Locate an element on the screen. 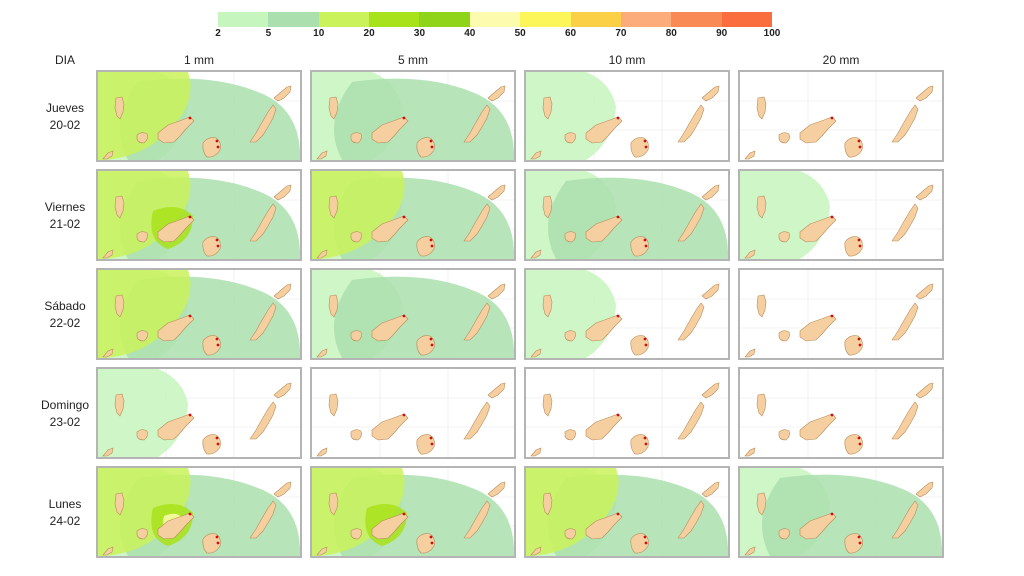 Image resolution: width=1024 pixels, height=576 pixels. day-label: Sábado 22-02 is located at coordinates (65, 315).